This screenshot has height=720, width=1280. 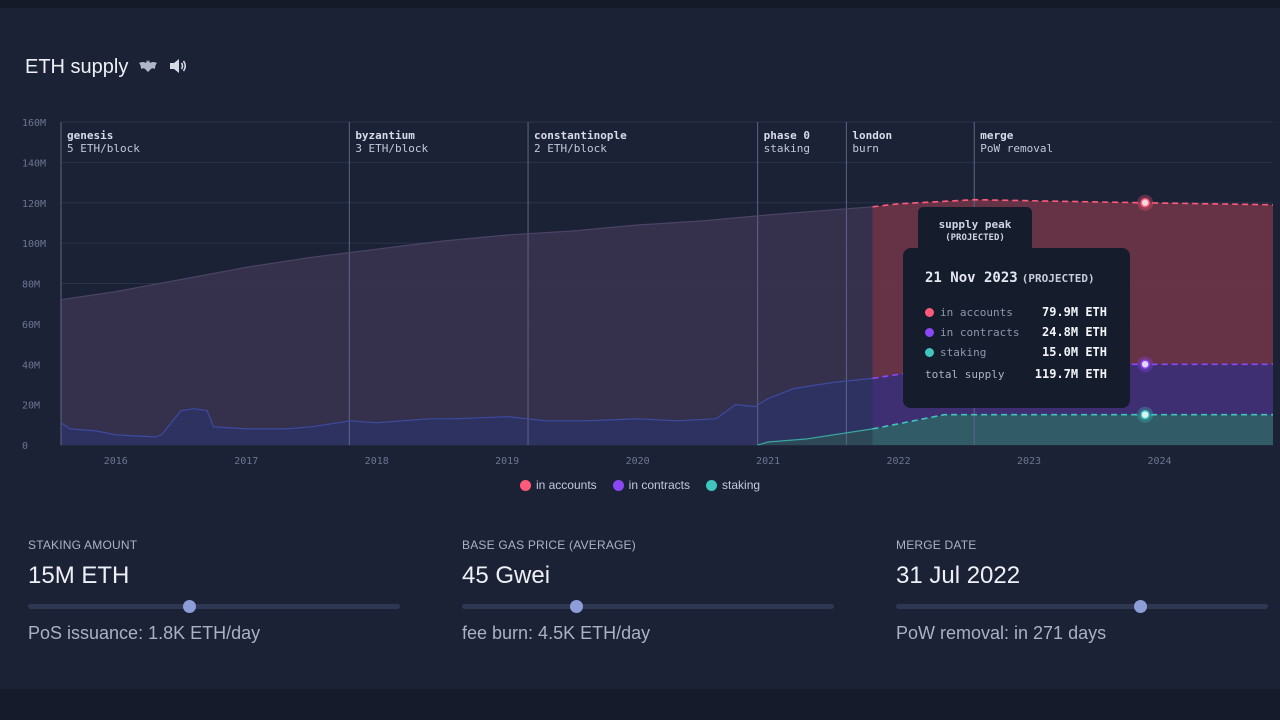 I want to click on tooltip-row-staking: staking 15.0M ETH, so click(x=1016, y=352).